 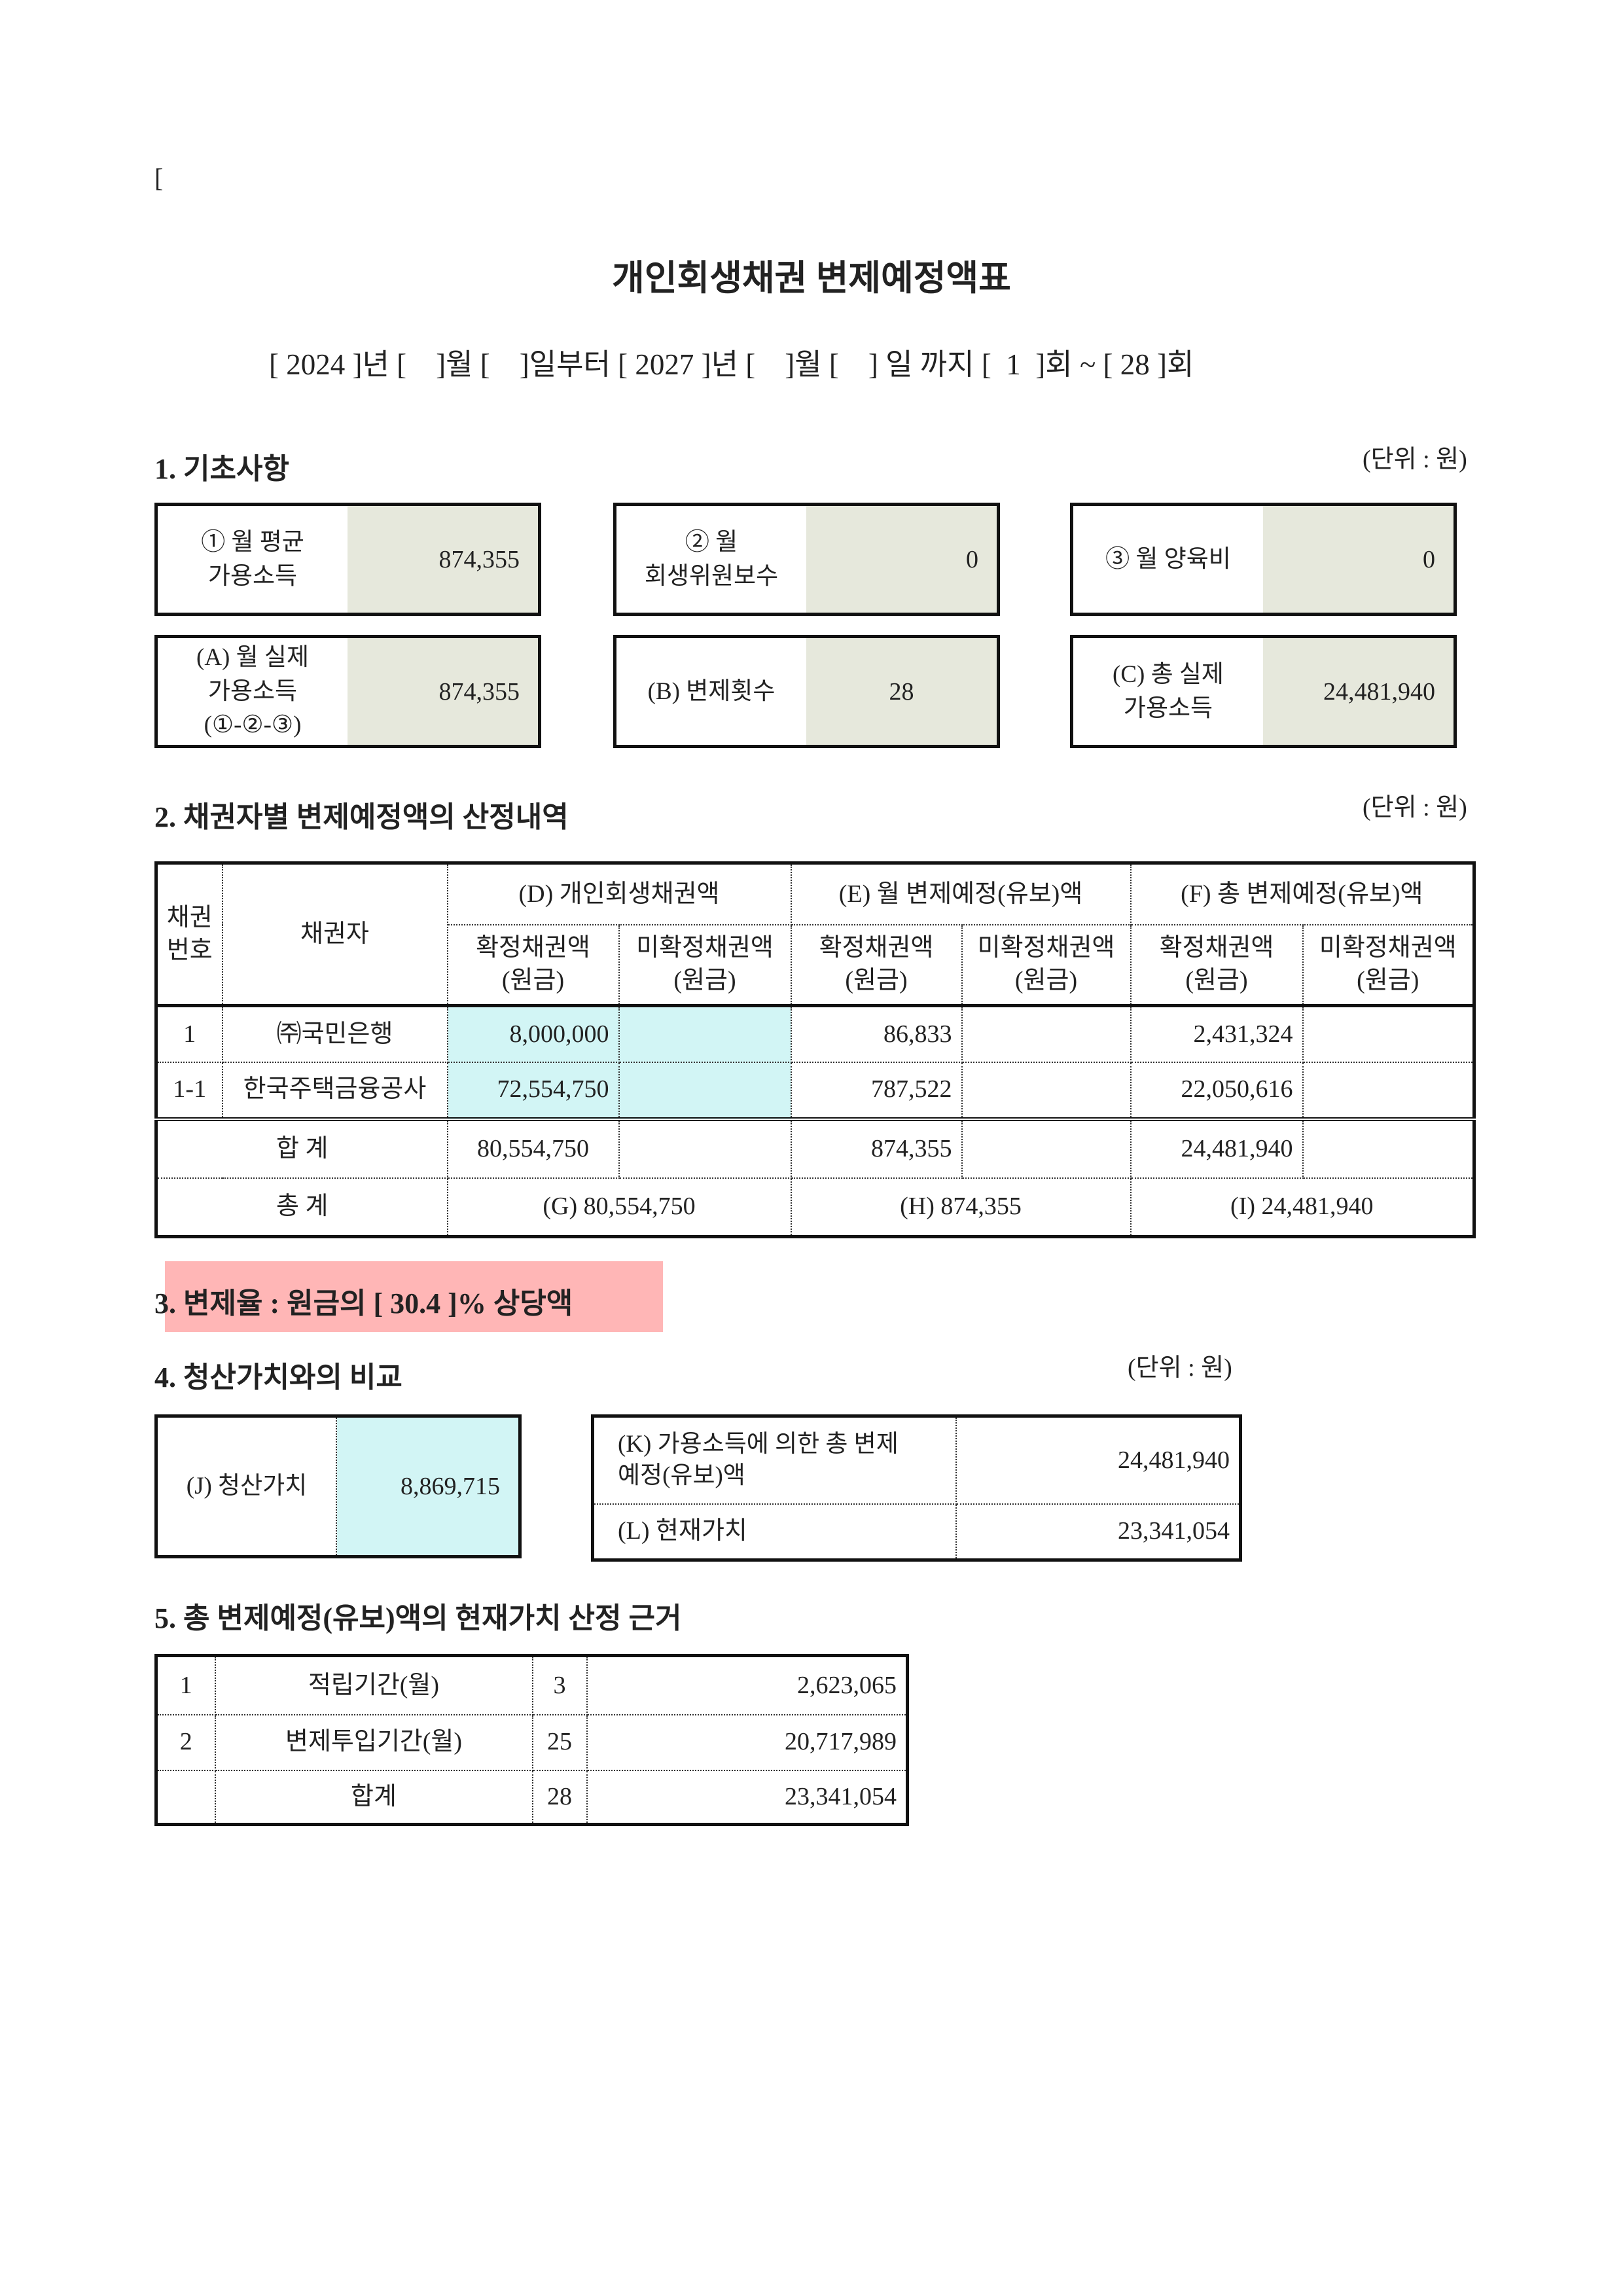 I want to click on sum-e: 874,355, so click(x=876, y=1148).